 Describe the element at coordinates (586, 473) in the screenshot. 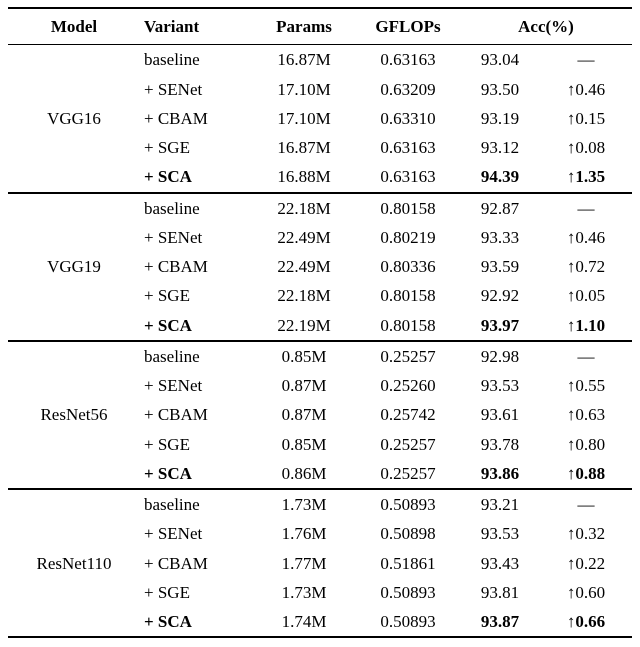

I see `acc-delta-cell: ↑0.88` at that location.